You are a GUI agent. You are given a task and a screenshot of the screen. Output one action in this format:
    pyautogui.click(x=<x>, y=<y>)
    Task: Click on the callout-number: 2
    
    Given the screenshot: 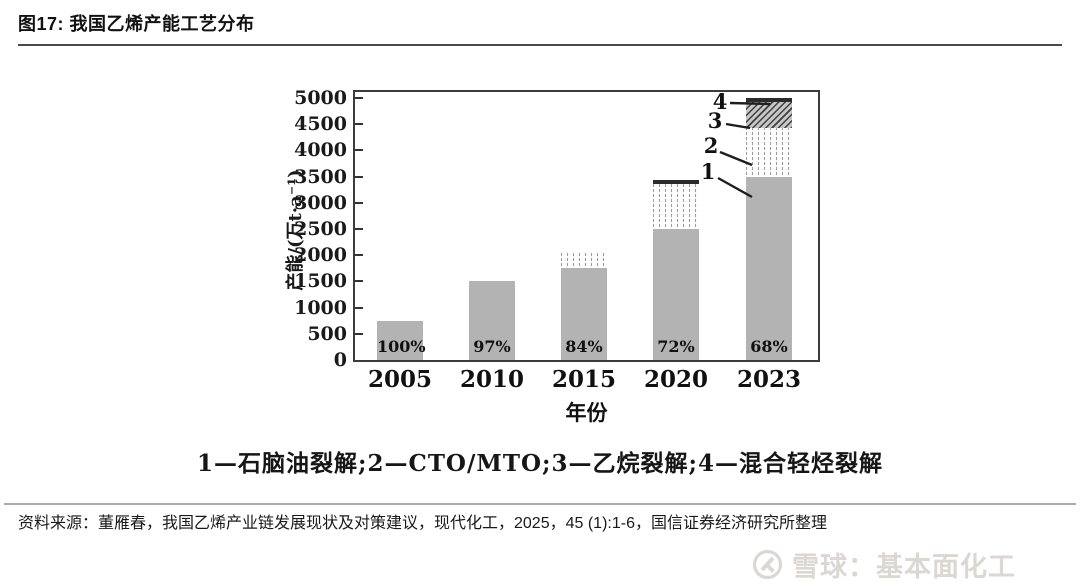 What is the action you would take?
    pyautogui.click(x=711, y=145)
    